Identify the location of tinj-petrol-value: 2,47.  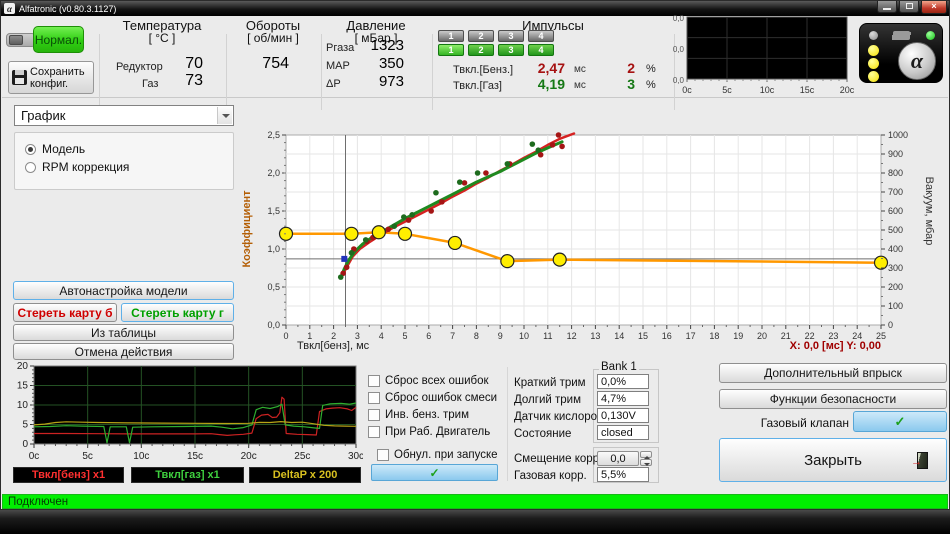
(551, 68).